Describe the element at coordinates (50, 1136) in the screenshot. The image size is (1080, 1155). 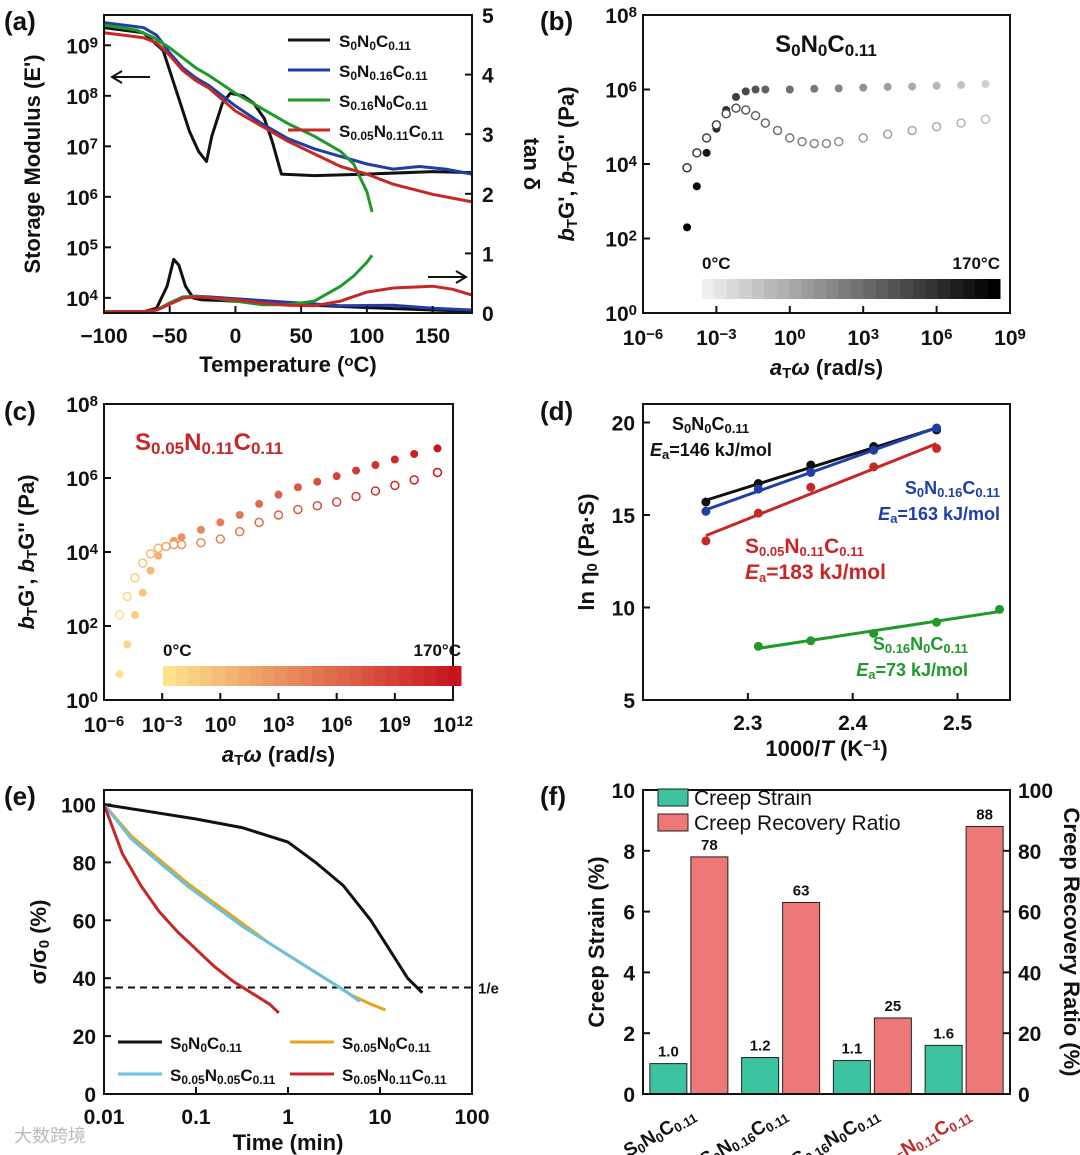
I see `watermark: 大数跨境` at that location.